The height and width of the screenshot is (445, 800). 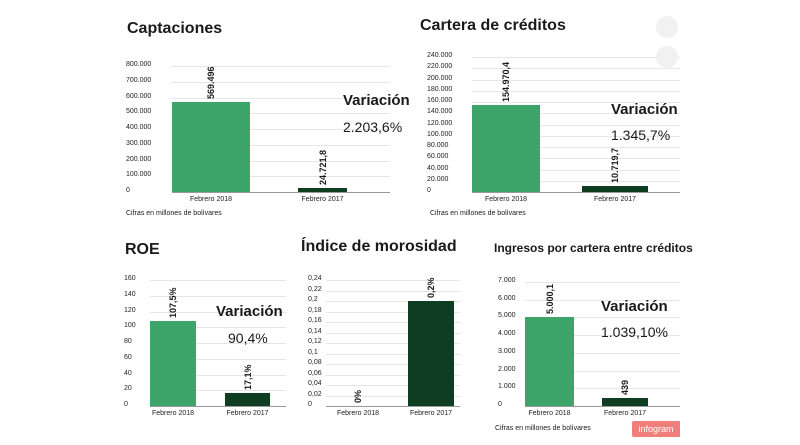 What do you see at coordinates (130, 278) in the screenshot?
I see `chart-3-y-tick: 160` at bounding box center [130, 278].